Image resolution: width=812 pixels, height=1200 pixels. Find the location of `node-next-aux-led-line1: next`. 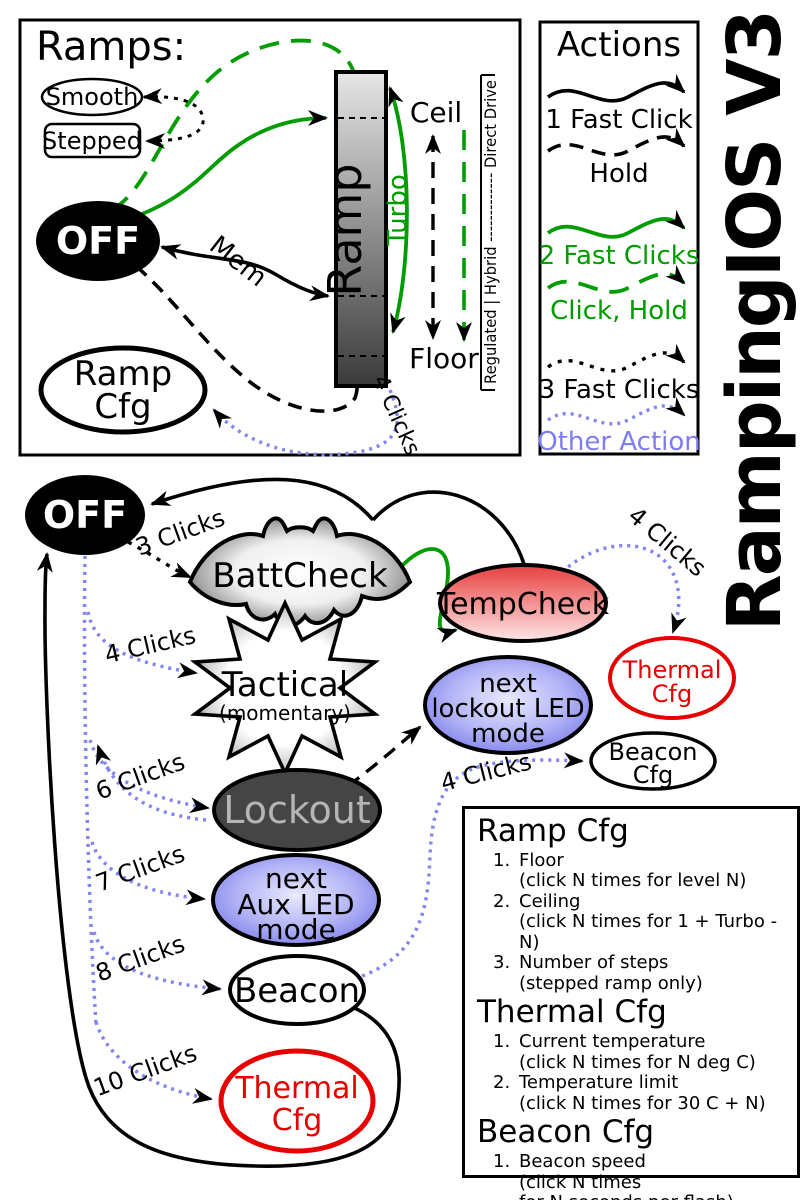

node-next-aux-led-line1: next is located at coordinates (296, 878).